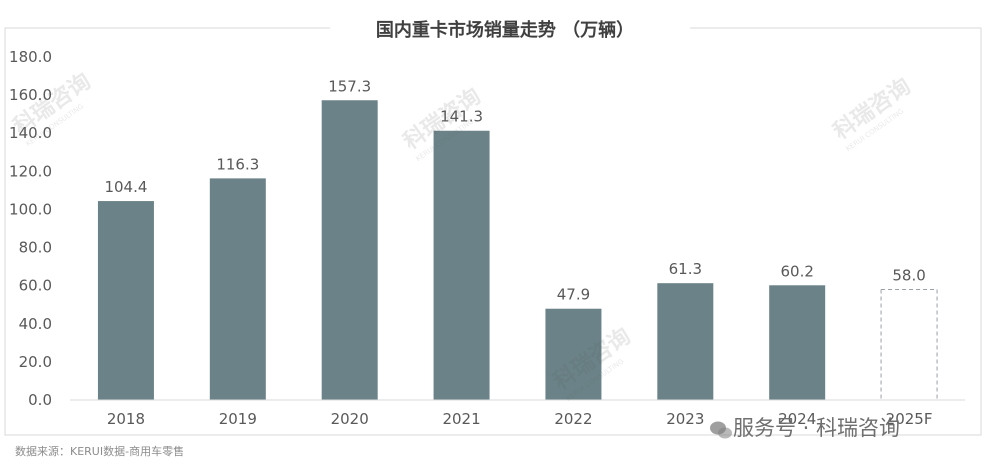  Describe the element at coordinates (721, 430) in the screenshot. I see `wechat-icon` at that location.